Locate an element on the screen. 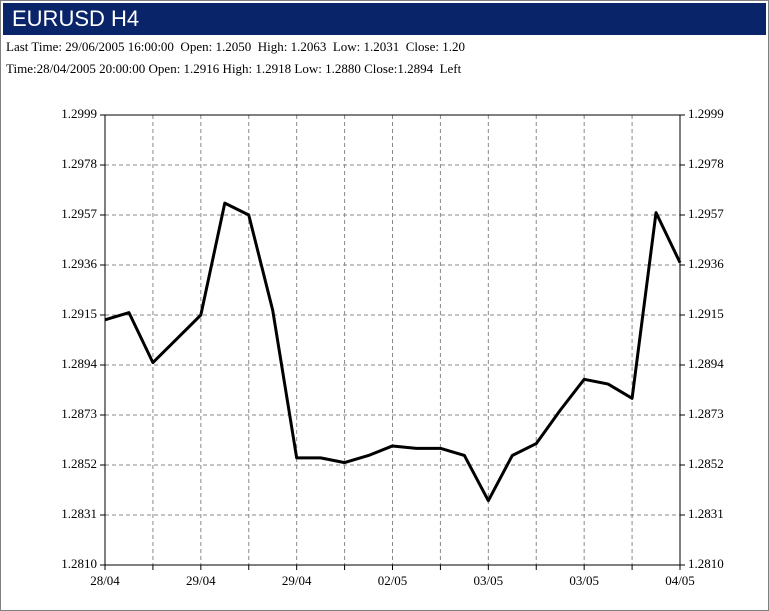 Image resolution: width=769 pixels, height=611 pixels. chart-title: EURUSD H4 is located at coordinates (75, 18).